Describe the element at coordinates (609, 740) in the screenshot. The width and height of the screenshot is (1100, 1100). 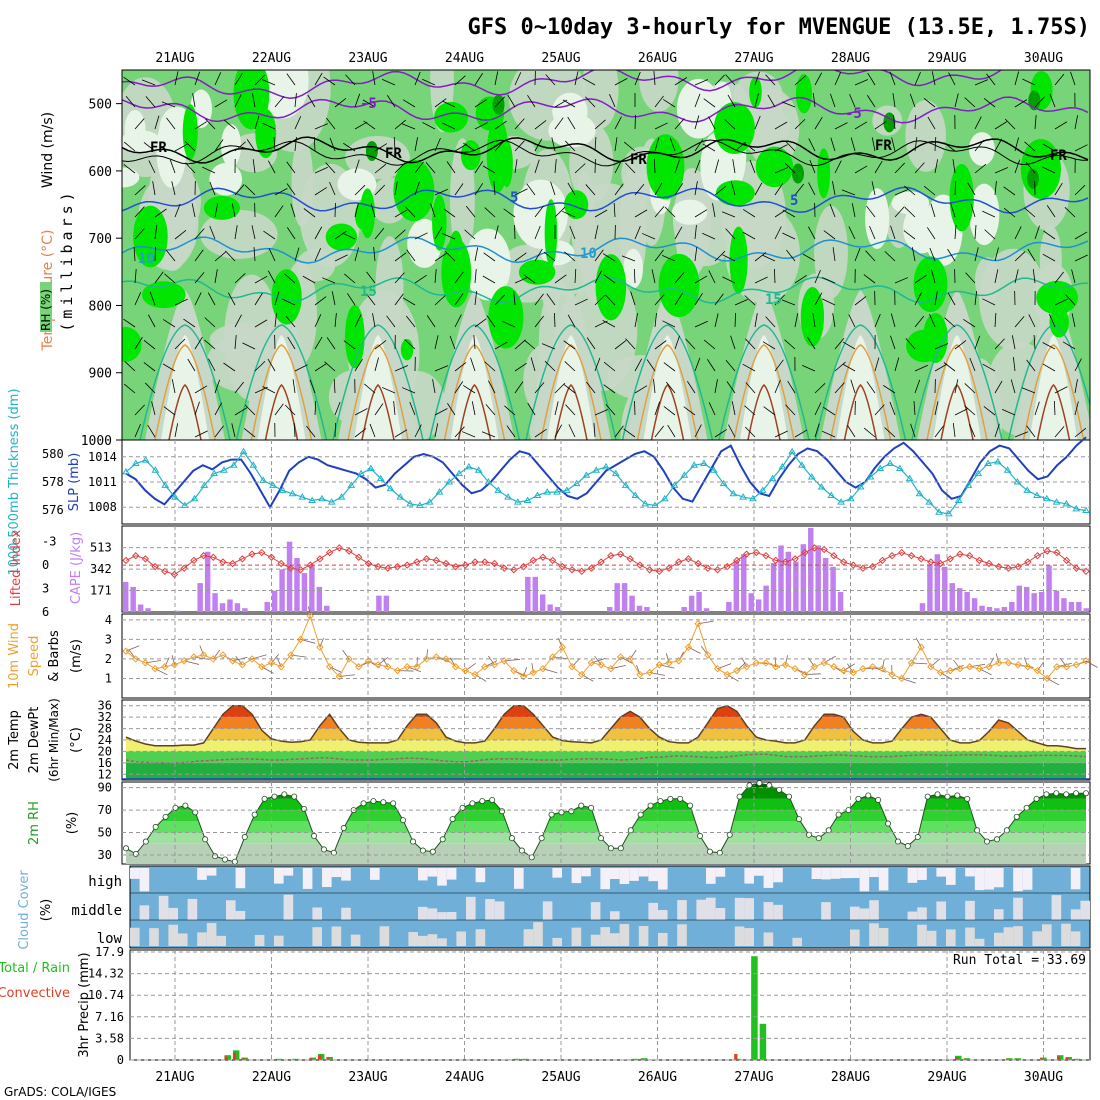
I see `temp-grid` at that location.